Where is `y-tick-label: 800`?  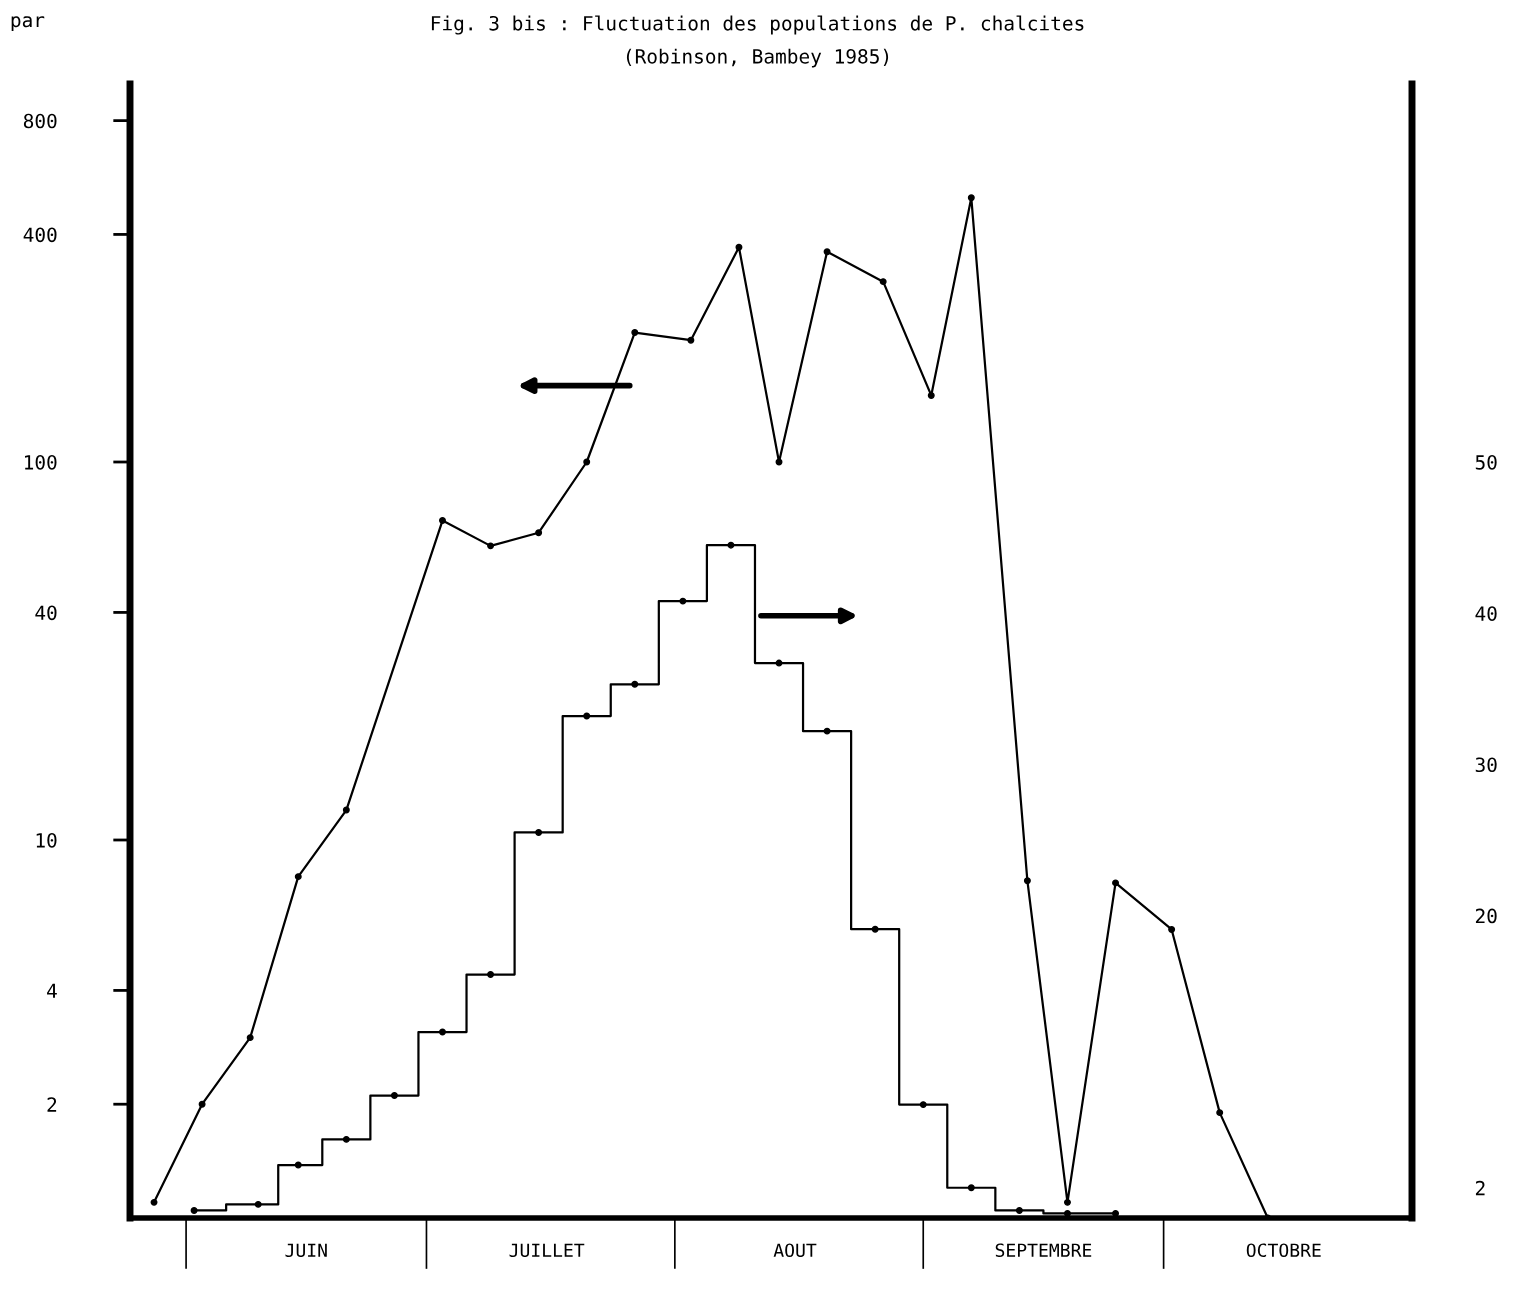 y-tick-label: 800 is located at coordinates (40, 121).